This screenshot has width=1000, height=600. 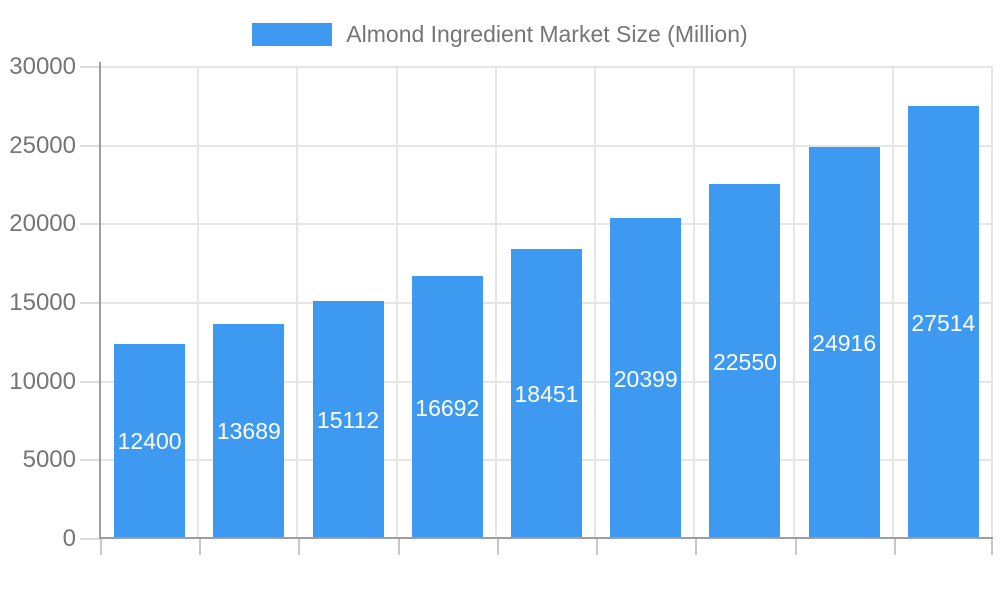 What do you see at coordinates (42, 381) in the screenshot?
I see `y-axis-label: 10000` at bounding box center [42, 381].